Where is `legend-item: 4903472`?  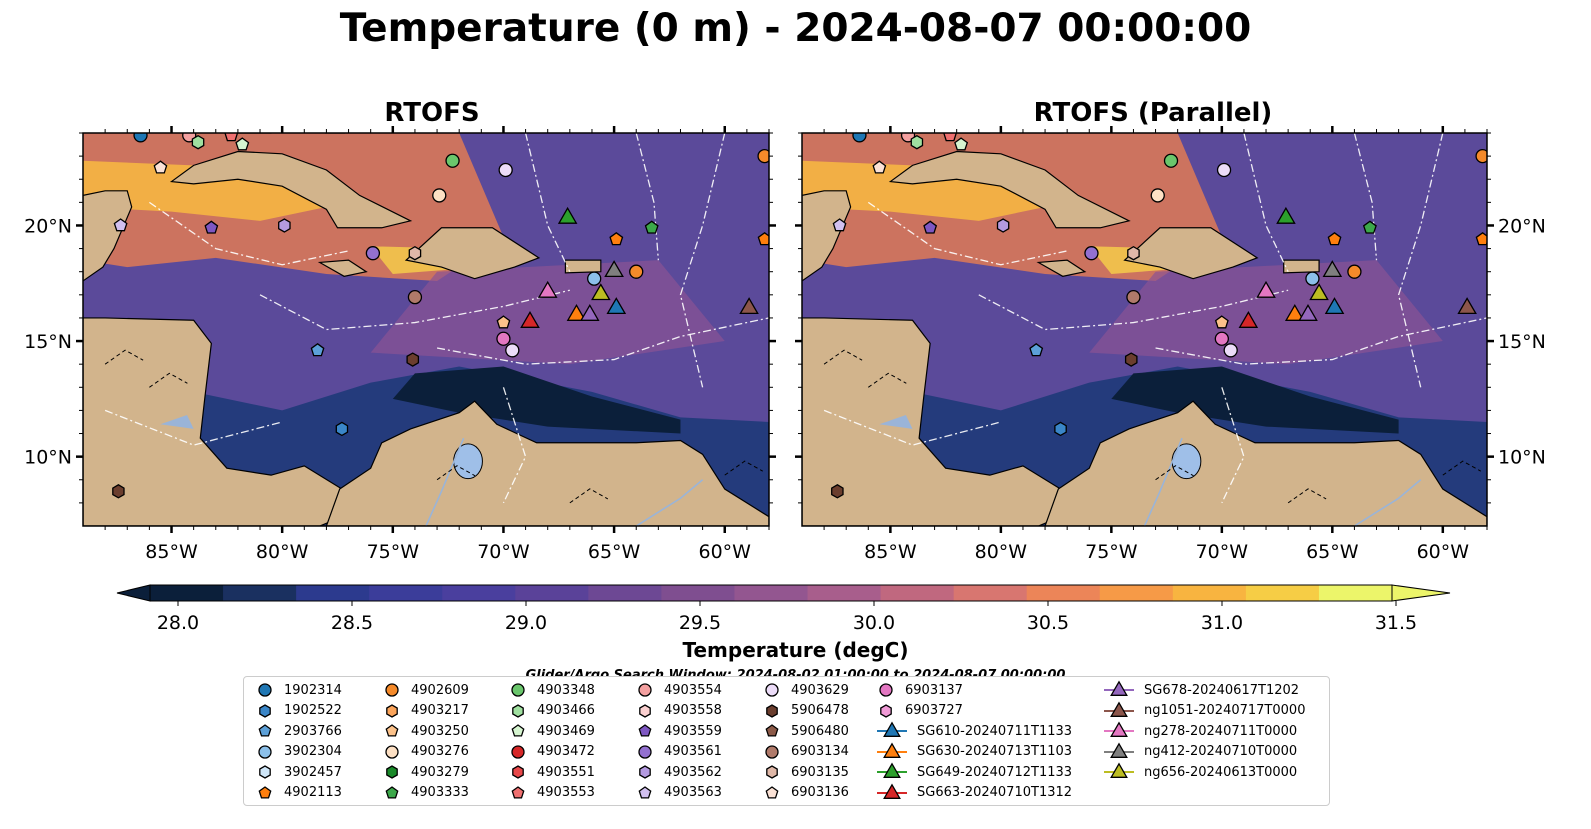 legend-item: 4903472 is located at coordinates (551, 752).